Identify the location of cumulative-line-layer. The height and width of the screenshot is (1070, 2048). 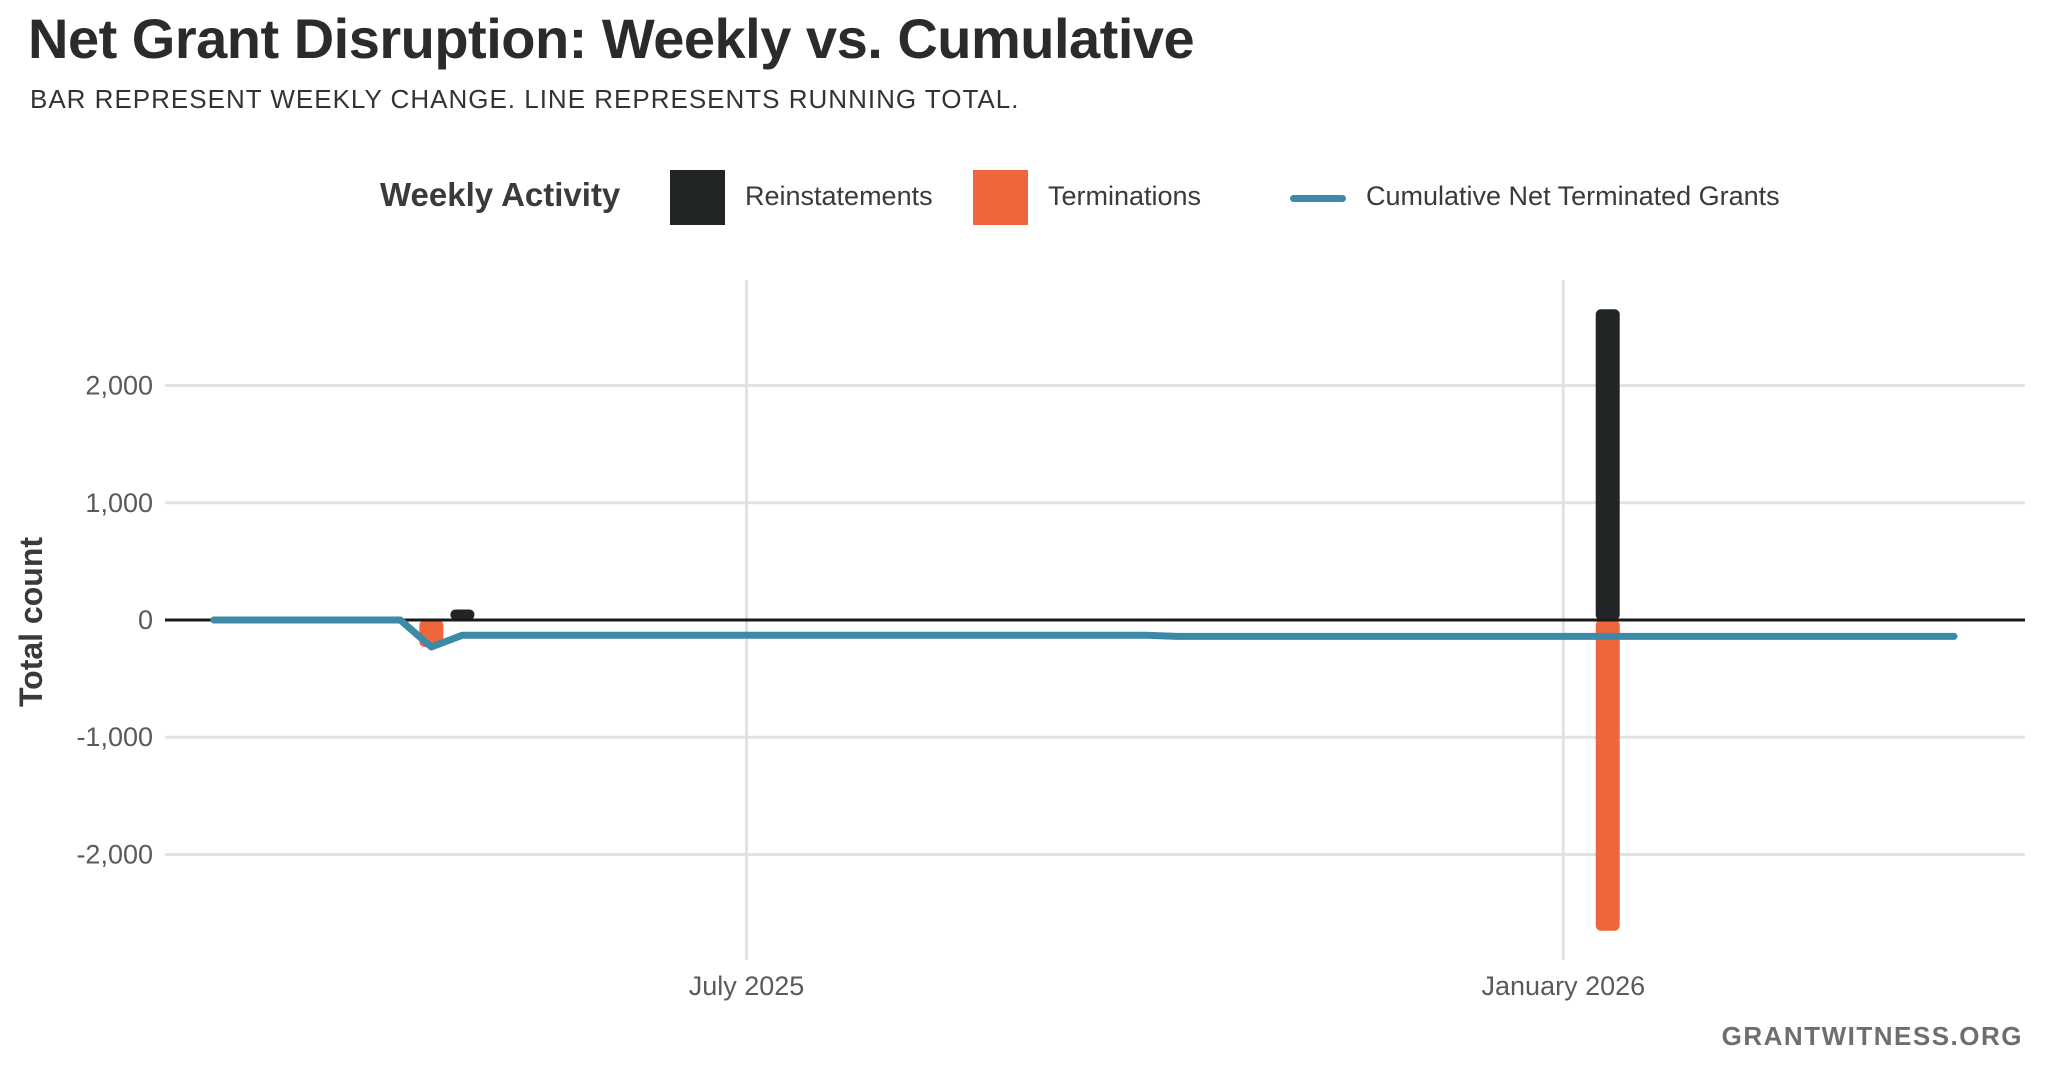
(1084, 633).